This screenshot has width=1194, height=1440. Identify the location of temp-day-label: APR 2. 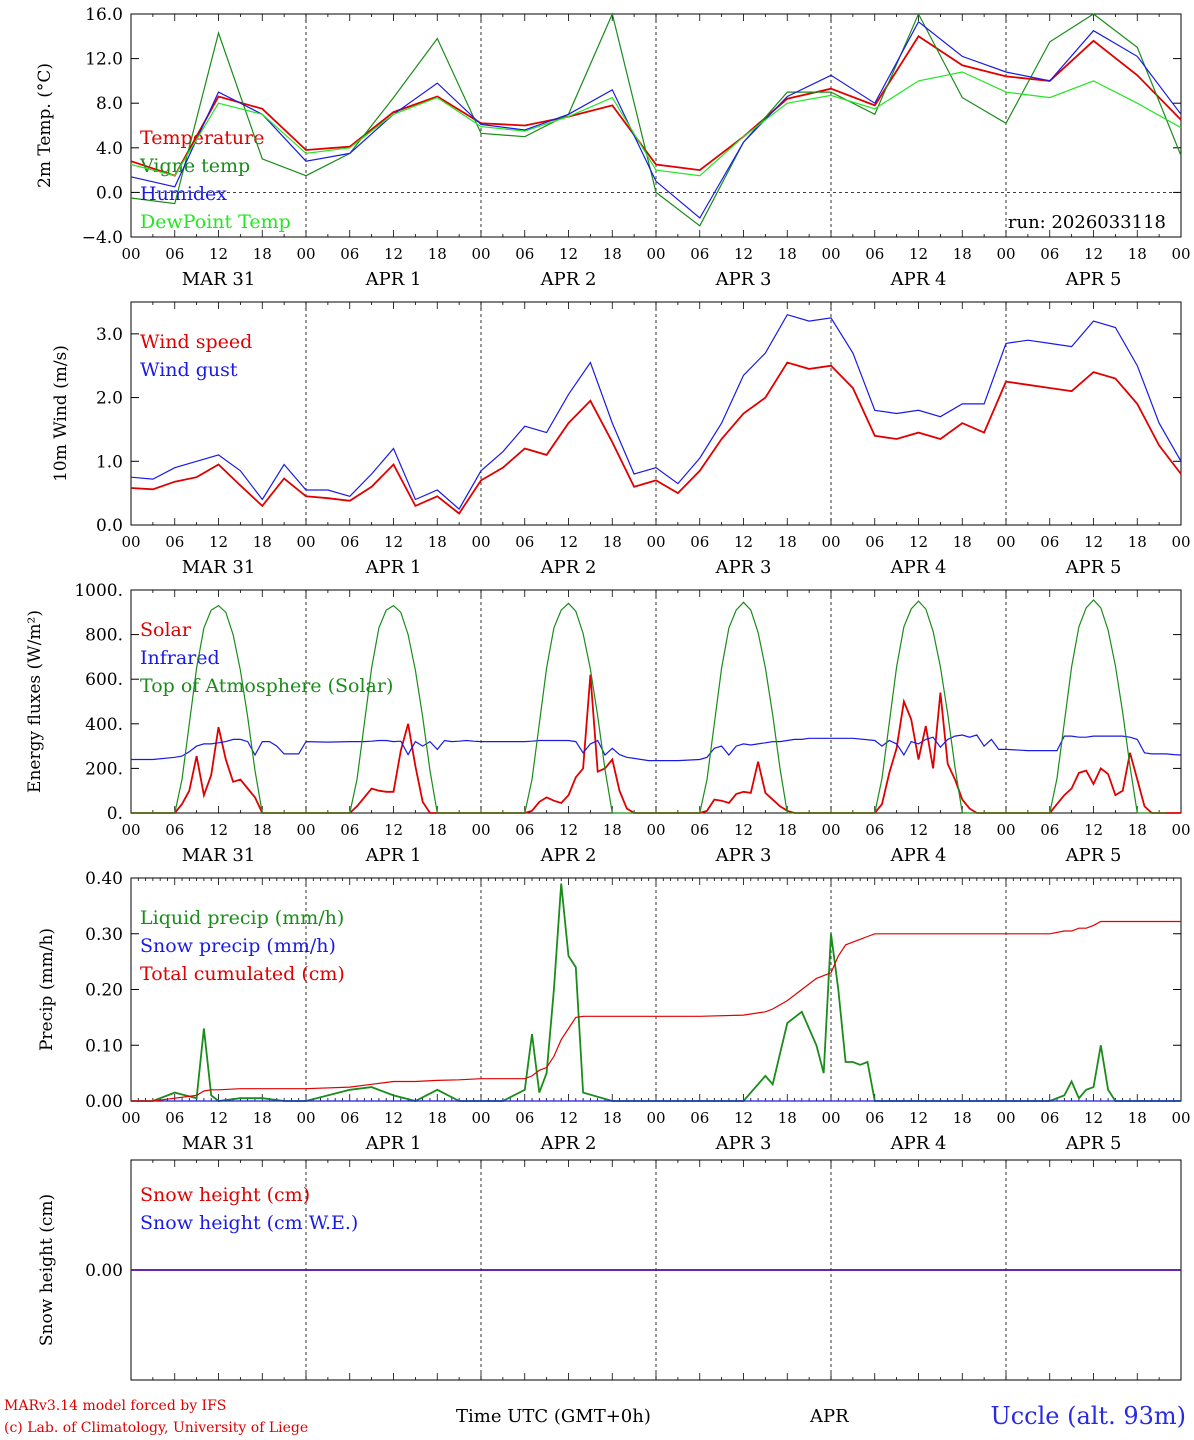
(568, 279).